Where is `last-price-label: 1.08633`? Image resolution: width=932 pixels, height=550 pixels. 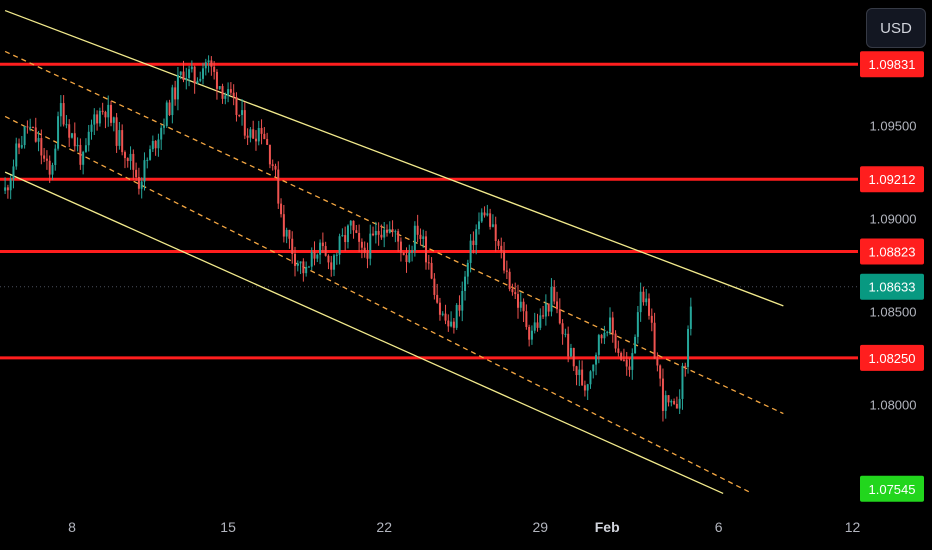
last-price-label: 1.08633 is located at coordinates (892, 287).